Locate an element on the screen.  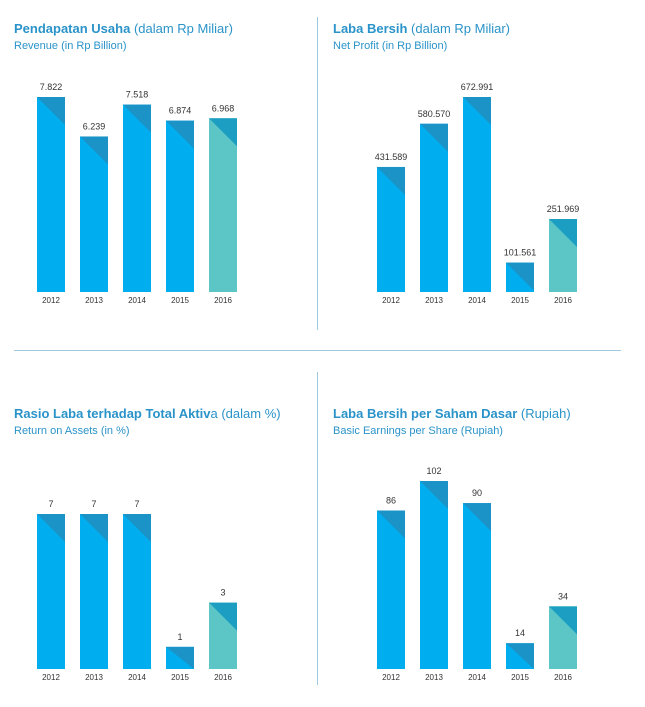
data-label: 14 is located at coordinates (520, 633).